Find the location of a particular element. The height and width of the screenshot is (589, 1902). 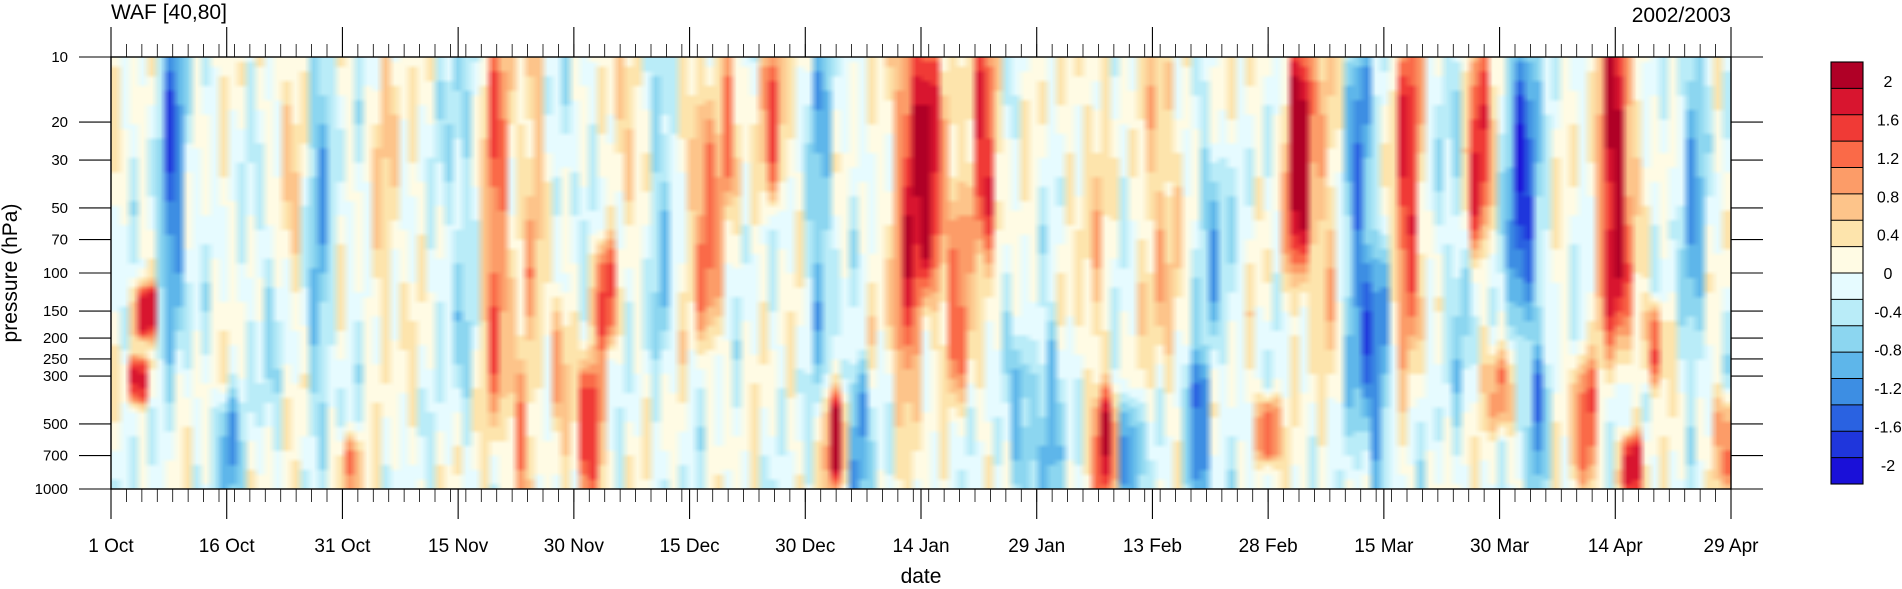

y-tick-label: 30 is located at coordinates (59, 160).